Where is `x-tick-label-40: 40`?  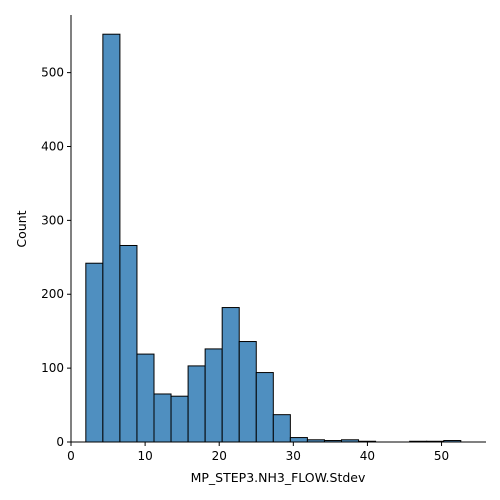
x-tick-label-40: 40 is located at coordinates (367, 456).